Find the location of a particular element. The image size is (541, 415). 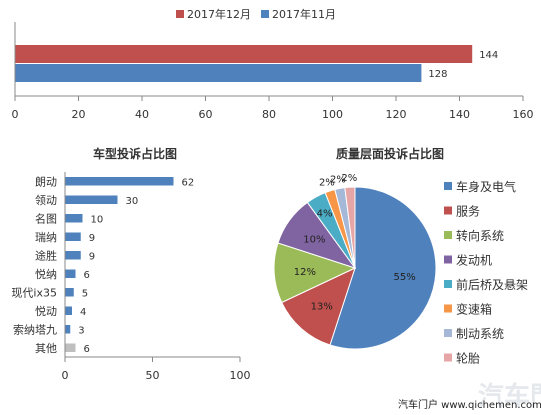

pie-value-label-轮胎: 2% is located at coordinates (349, 178).